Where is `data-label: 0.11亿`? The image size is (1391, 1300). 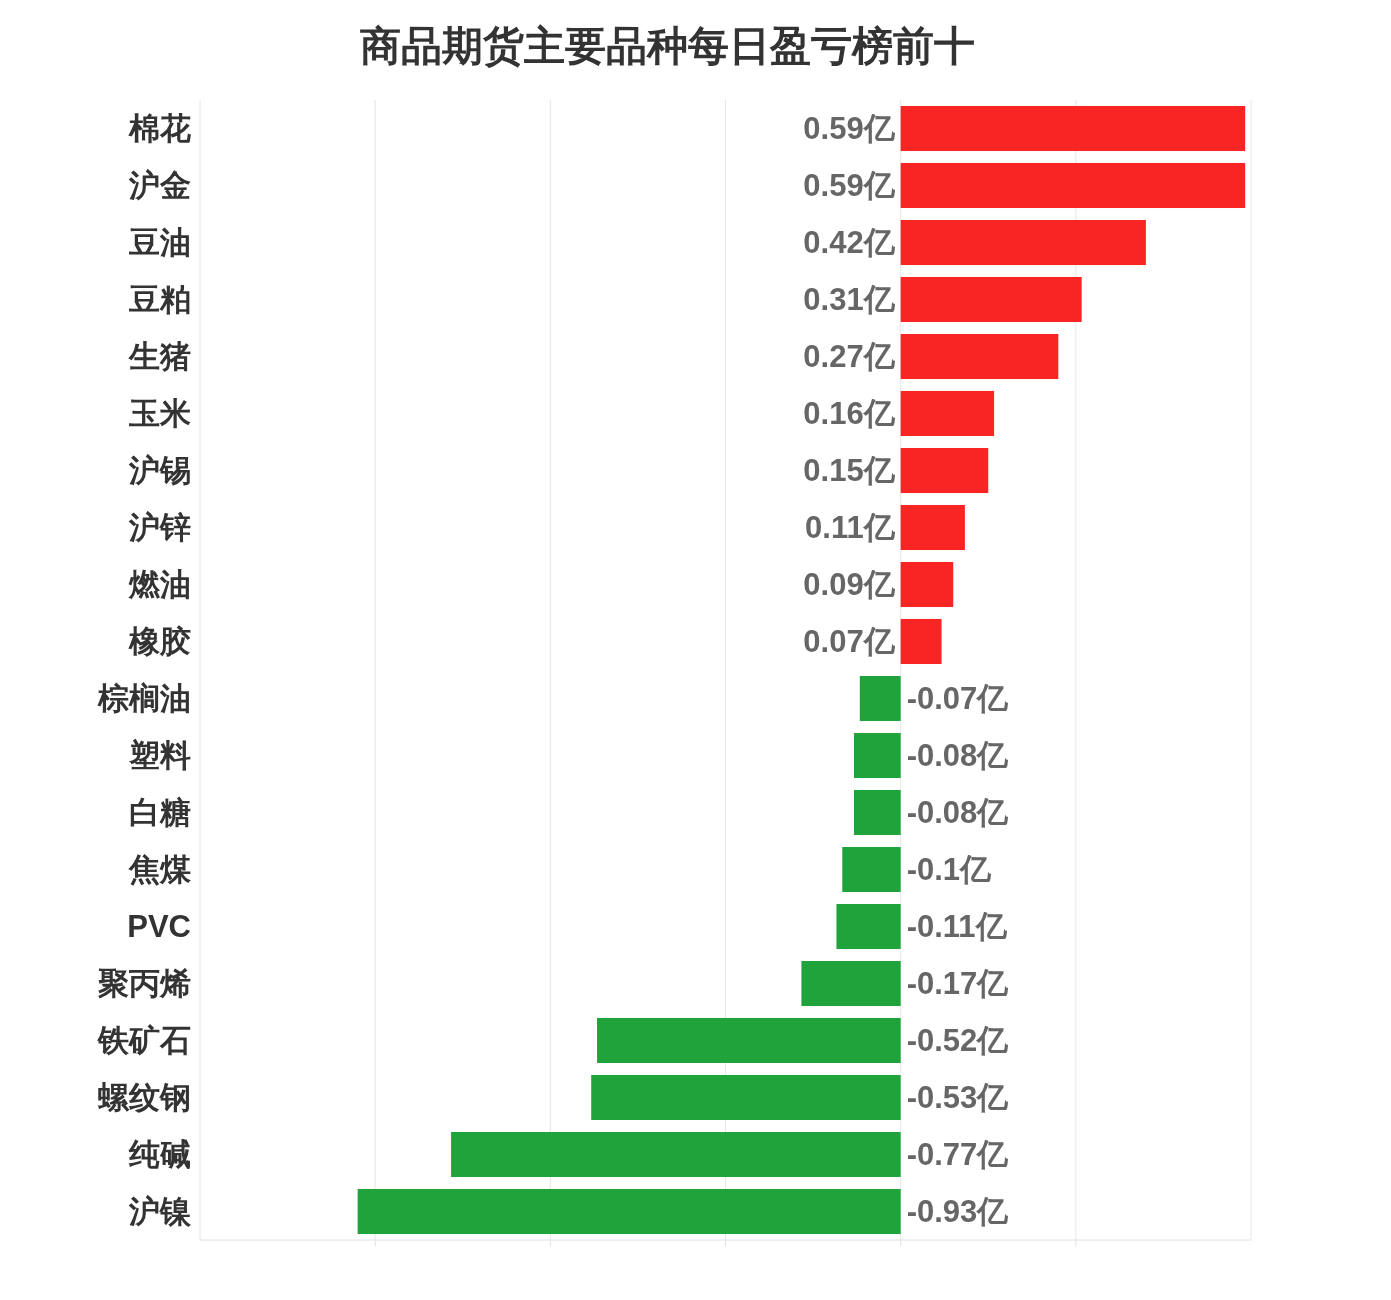
data-label: 0.11亿 is located at coordinates (850, 527).